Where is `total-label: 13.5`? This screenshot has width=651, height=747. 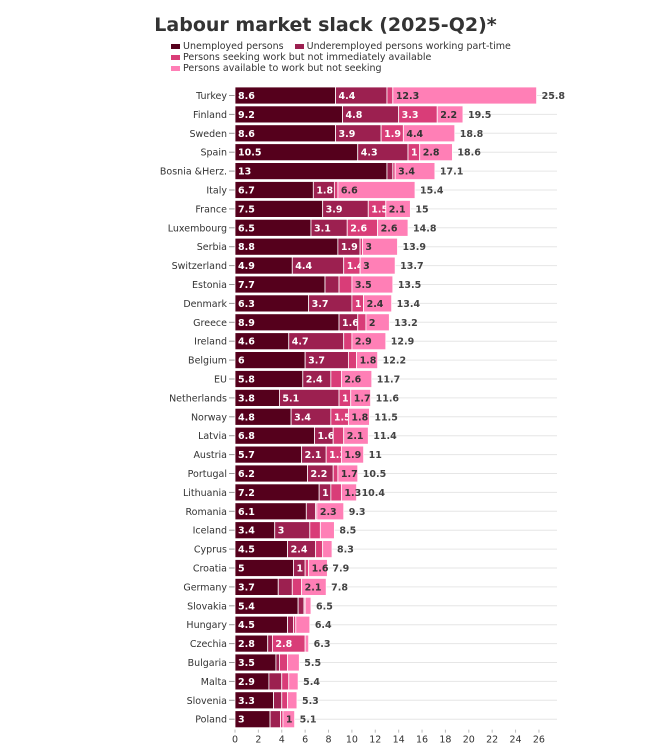 total-label: 13.5 is located at coordinates (409, 285).